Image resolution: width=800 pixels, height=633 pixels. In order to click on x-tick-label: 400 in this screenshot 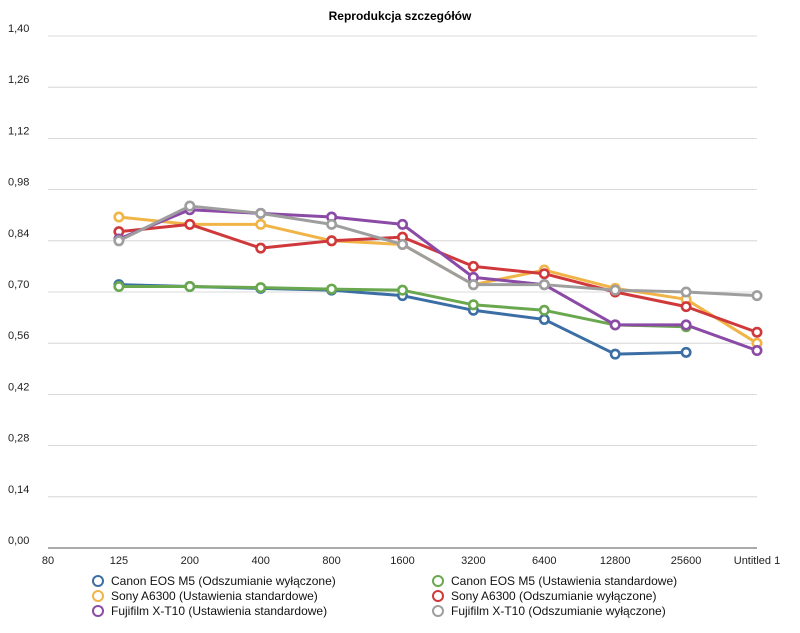, I will do `click(261, 561)`.